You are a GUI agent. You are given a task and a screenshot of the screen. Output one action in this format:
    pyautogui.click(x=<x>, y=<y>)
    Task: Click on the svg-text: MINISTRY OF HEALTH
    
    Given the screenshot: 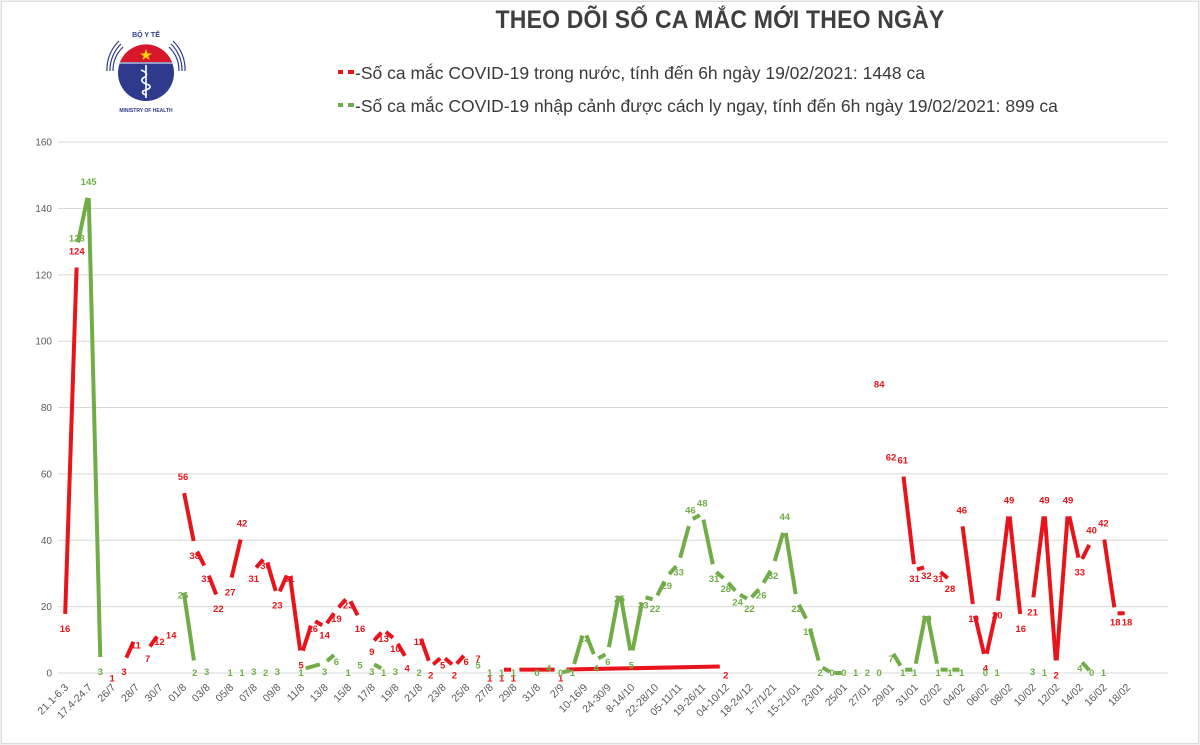 What is the action you would take?
    pyautogui.click(x=146, y=111)
    